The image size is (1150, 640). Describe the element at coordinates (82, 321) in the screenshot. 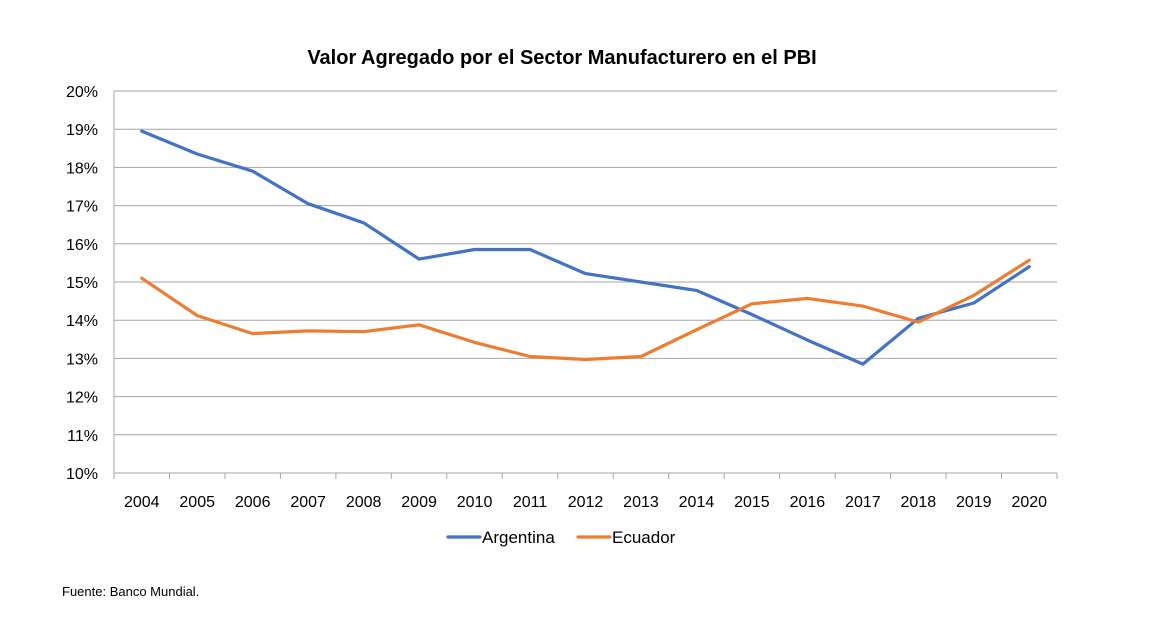

I see `y-tick-label: 14%` at that location.